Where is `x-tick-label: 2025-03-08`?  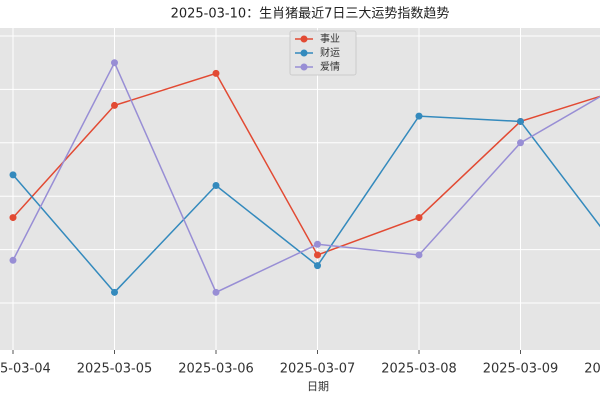
x-tick-label: 2025-03-08 is located at coordinates (419, 369).